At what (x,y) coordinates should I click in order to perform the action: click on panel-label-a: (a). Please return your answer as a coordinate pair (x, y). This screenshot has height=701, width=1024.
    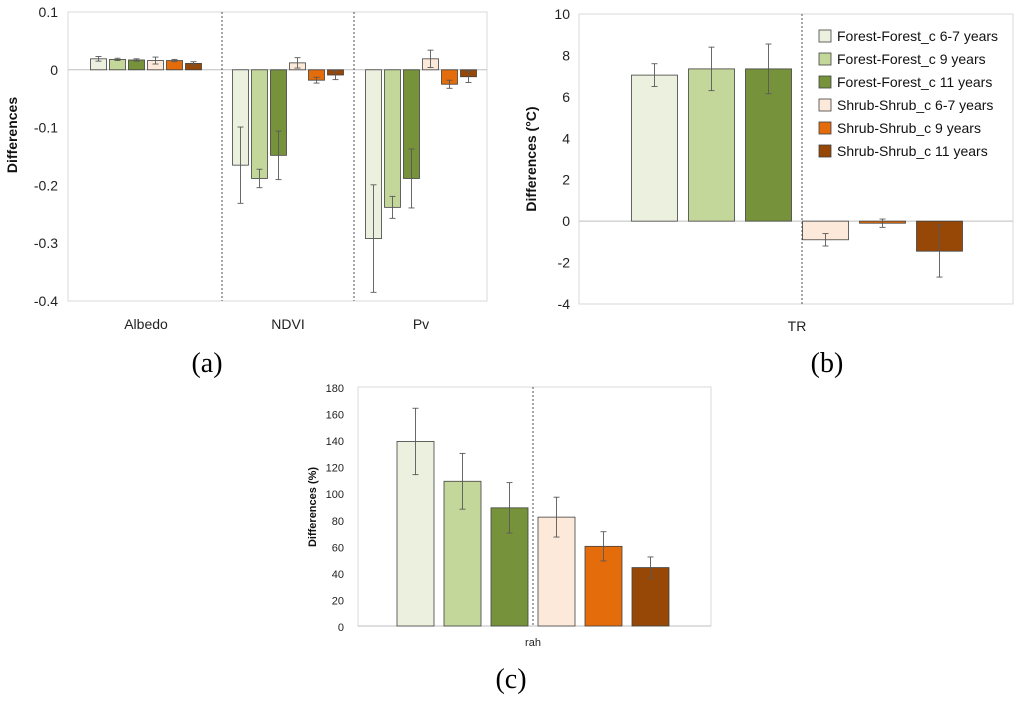
    Looking at the image, I should click on (206, 363).